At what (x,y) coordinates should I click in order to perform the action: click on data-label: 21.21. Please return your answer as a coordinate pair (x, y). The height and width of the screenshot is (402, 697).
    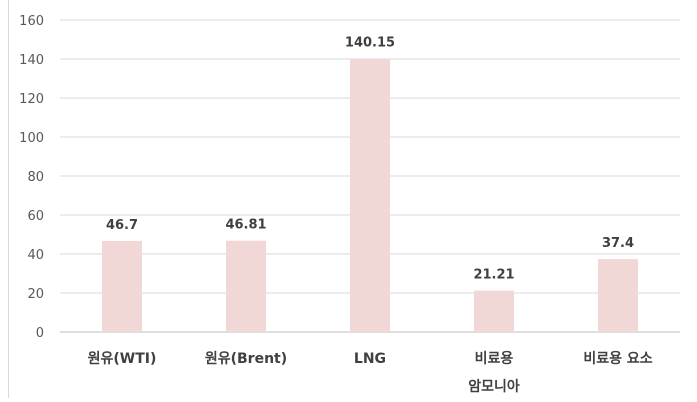
    Looking at the image, I should click on (493, 275).